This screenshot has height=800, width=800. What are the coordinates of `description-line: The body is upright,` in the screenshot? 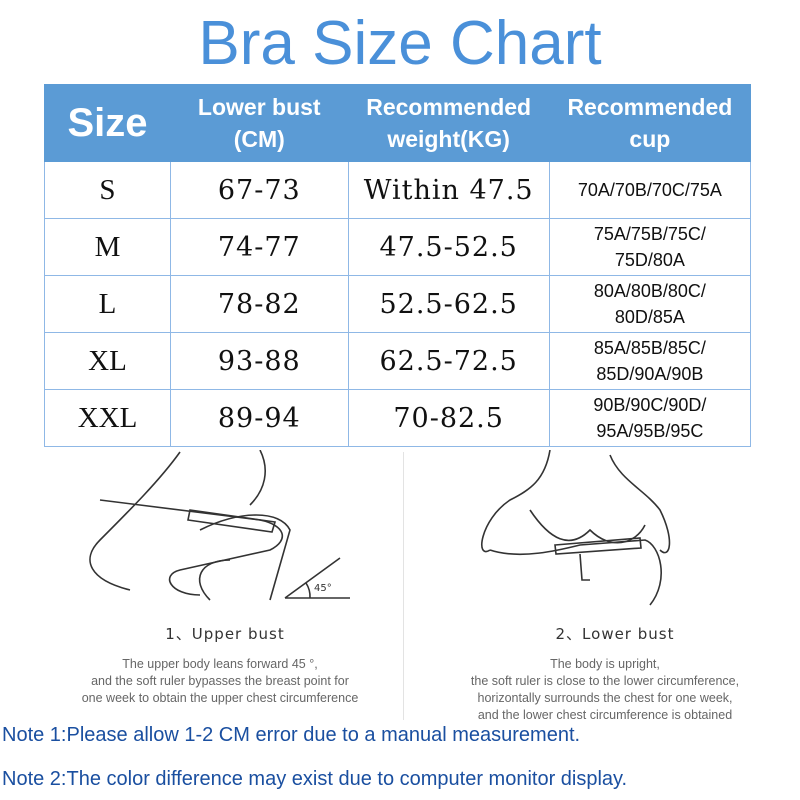 It's located at (605, 664).